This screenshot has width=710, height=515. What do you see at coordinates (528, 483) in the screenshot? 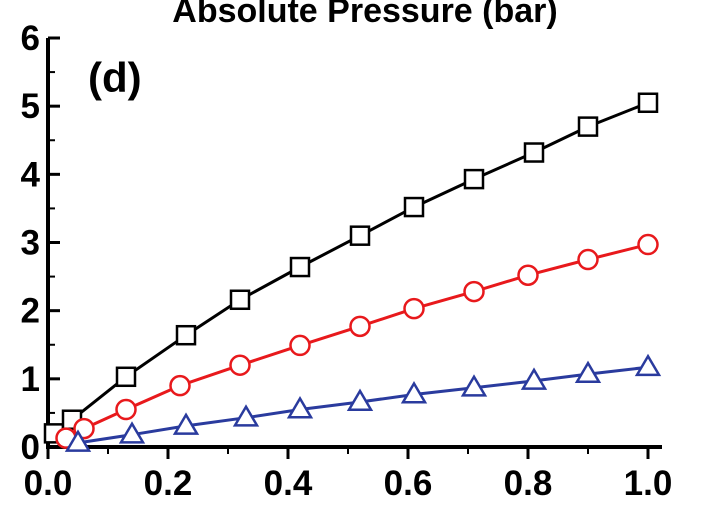
I see `x-tick-label: 0.8` at bounding box center [528, 483].